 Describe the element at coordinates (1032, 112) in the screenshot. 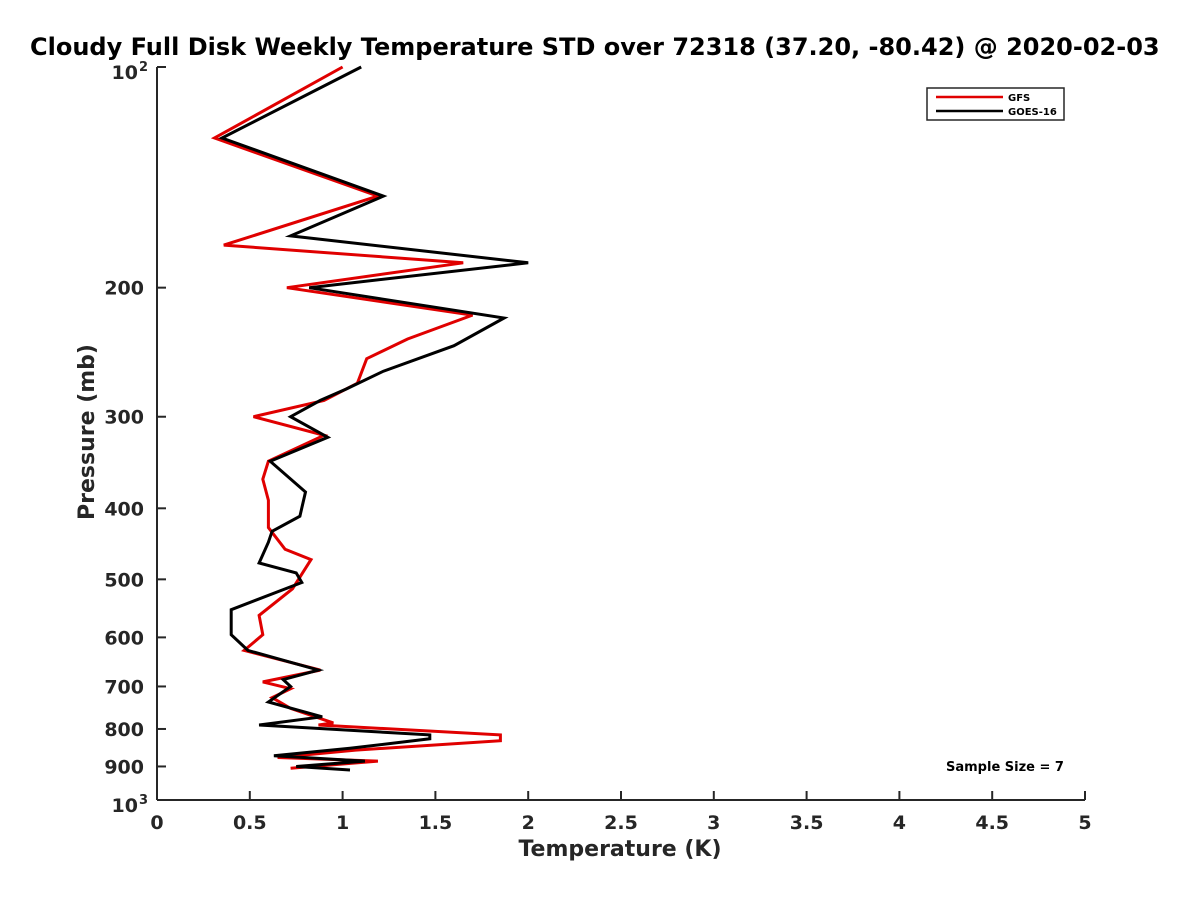

I see `legend-label-goes16: GOES-16` at that location.